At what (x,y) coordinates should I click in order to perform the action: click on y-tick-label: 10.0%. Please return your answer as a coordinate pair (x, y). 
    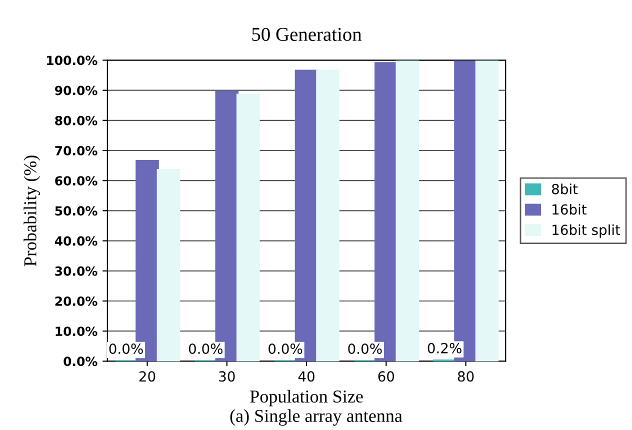
    Looking at the image, I should click on (77, 331).